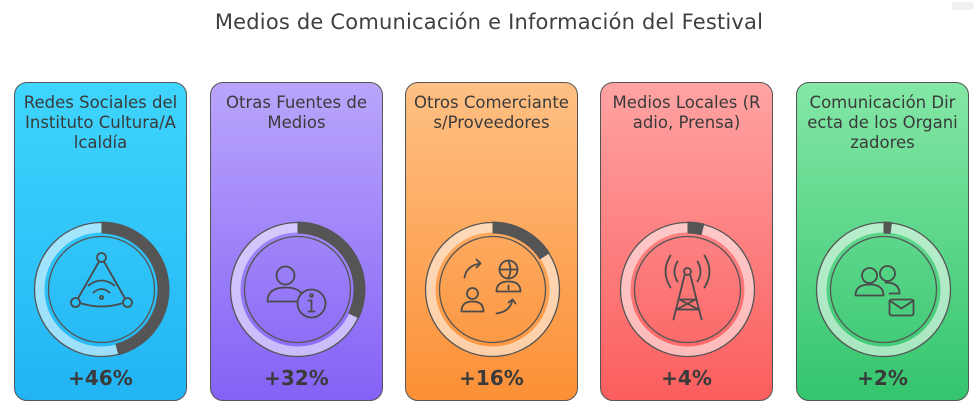 The width and height of the screenshot is (978, 416). Describe the element at coordinates (963, 6) in the screenshot. I see `corner-decoration` at that location.